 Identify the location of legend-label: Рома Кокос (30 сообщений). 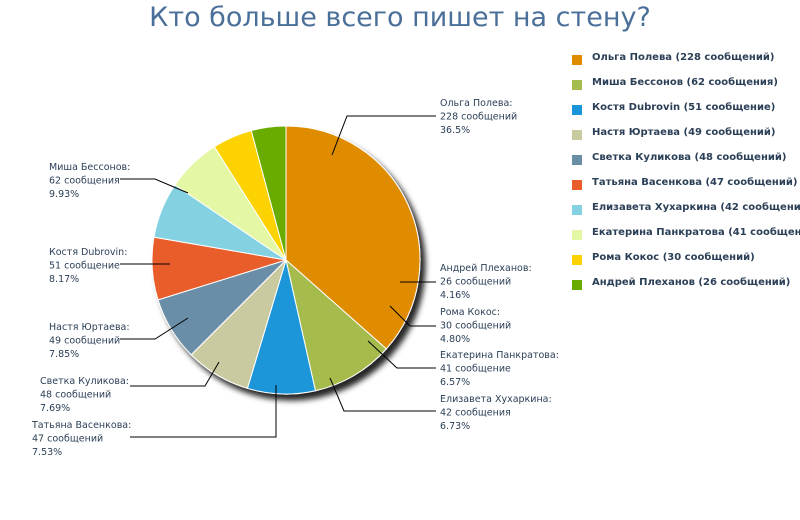
(673, 257).